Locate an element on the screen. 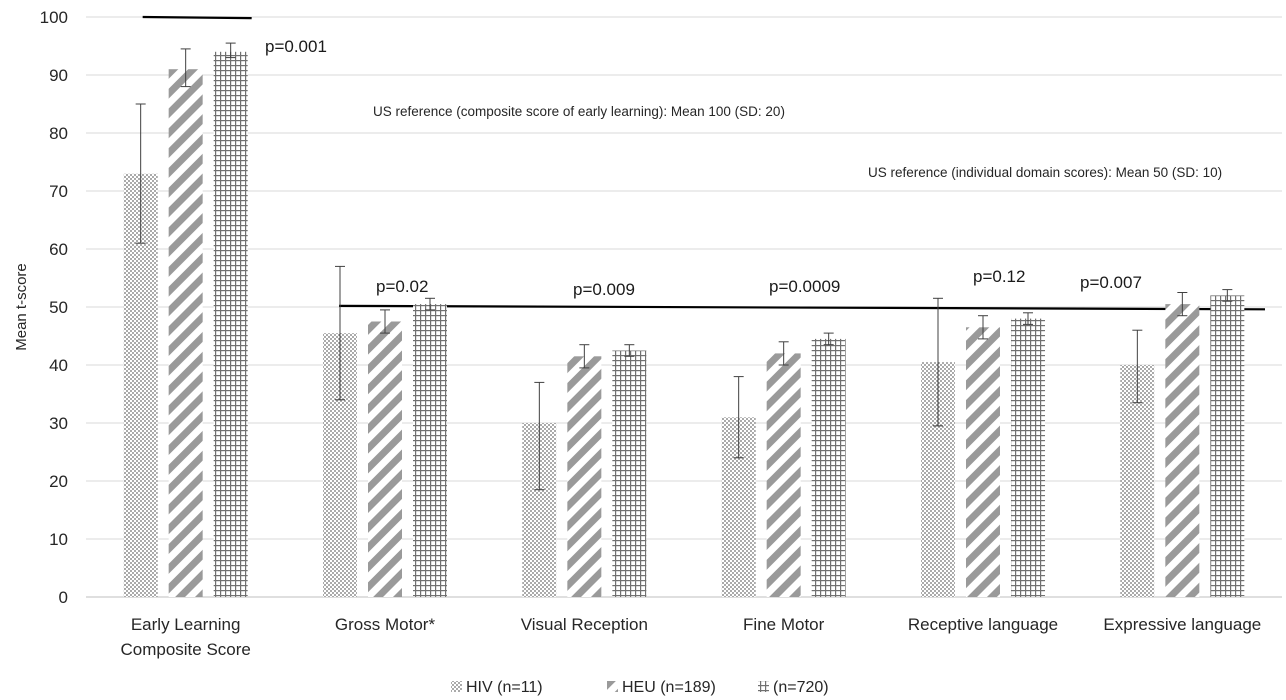 The image size is (1286, 700). x-category-label: Expressive language is located at coordinates (1182, 624).